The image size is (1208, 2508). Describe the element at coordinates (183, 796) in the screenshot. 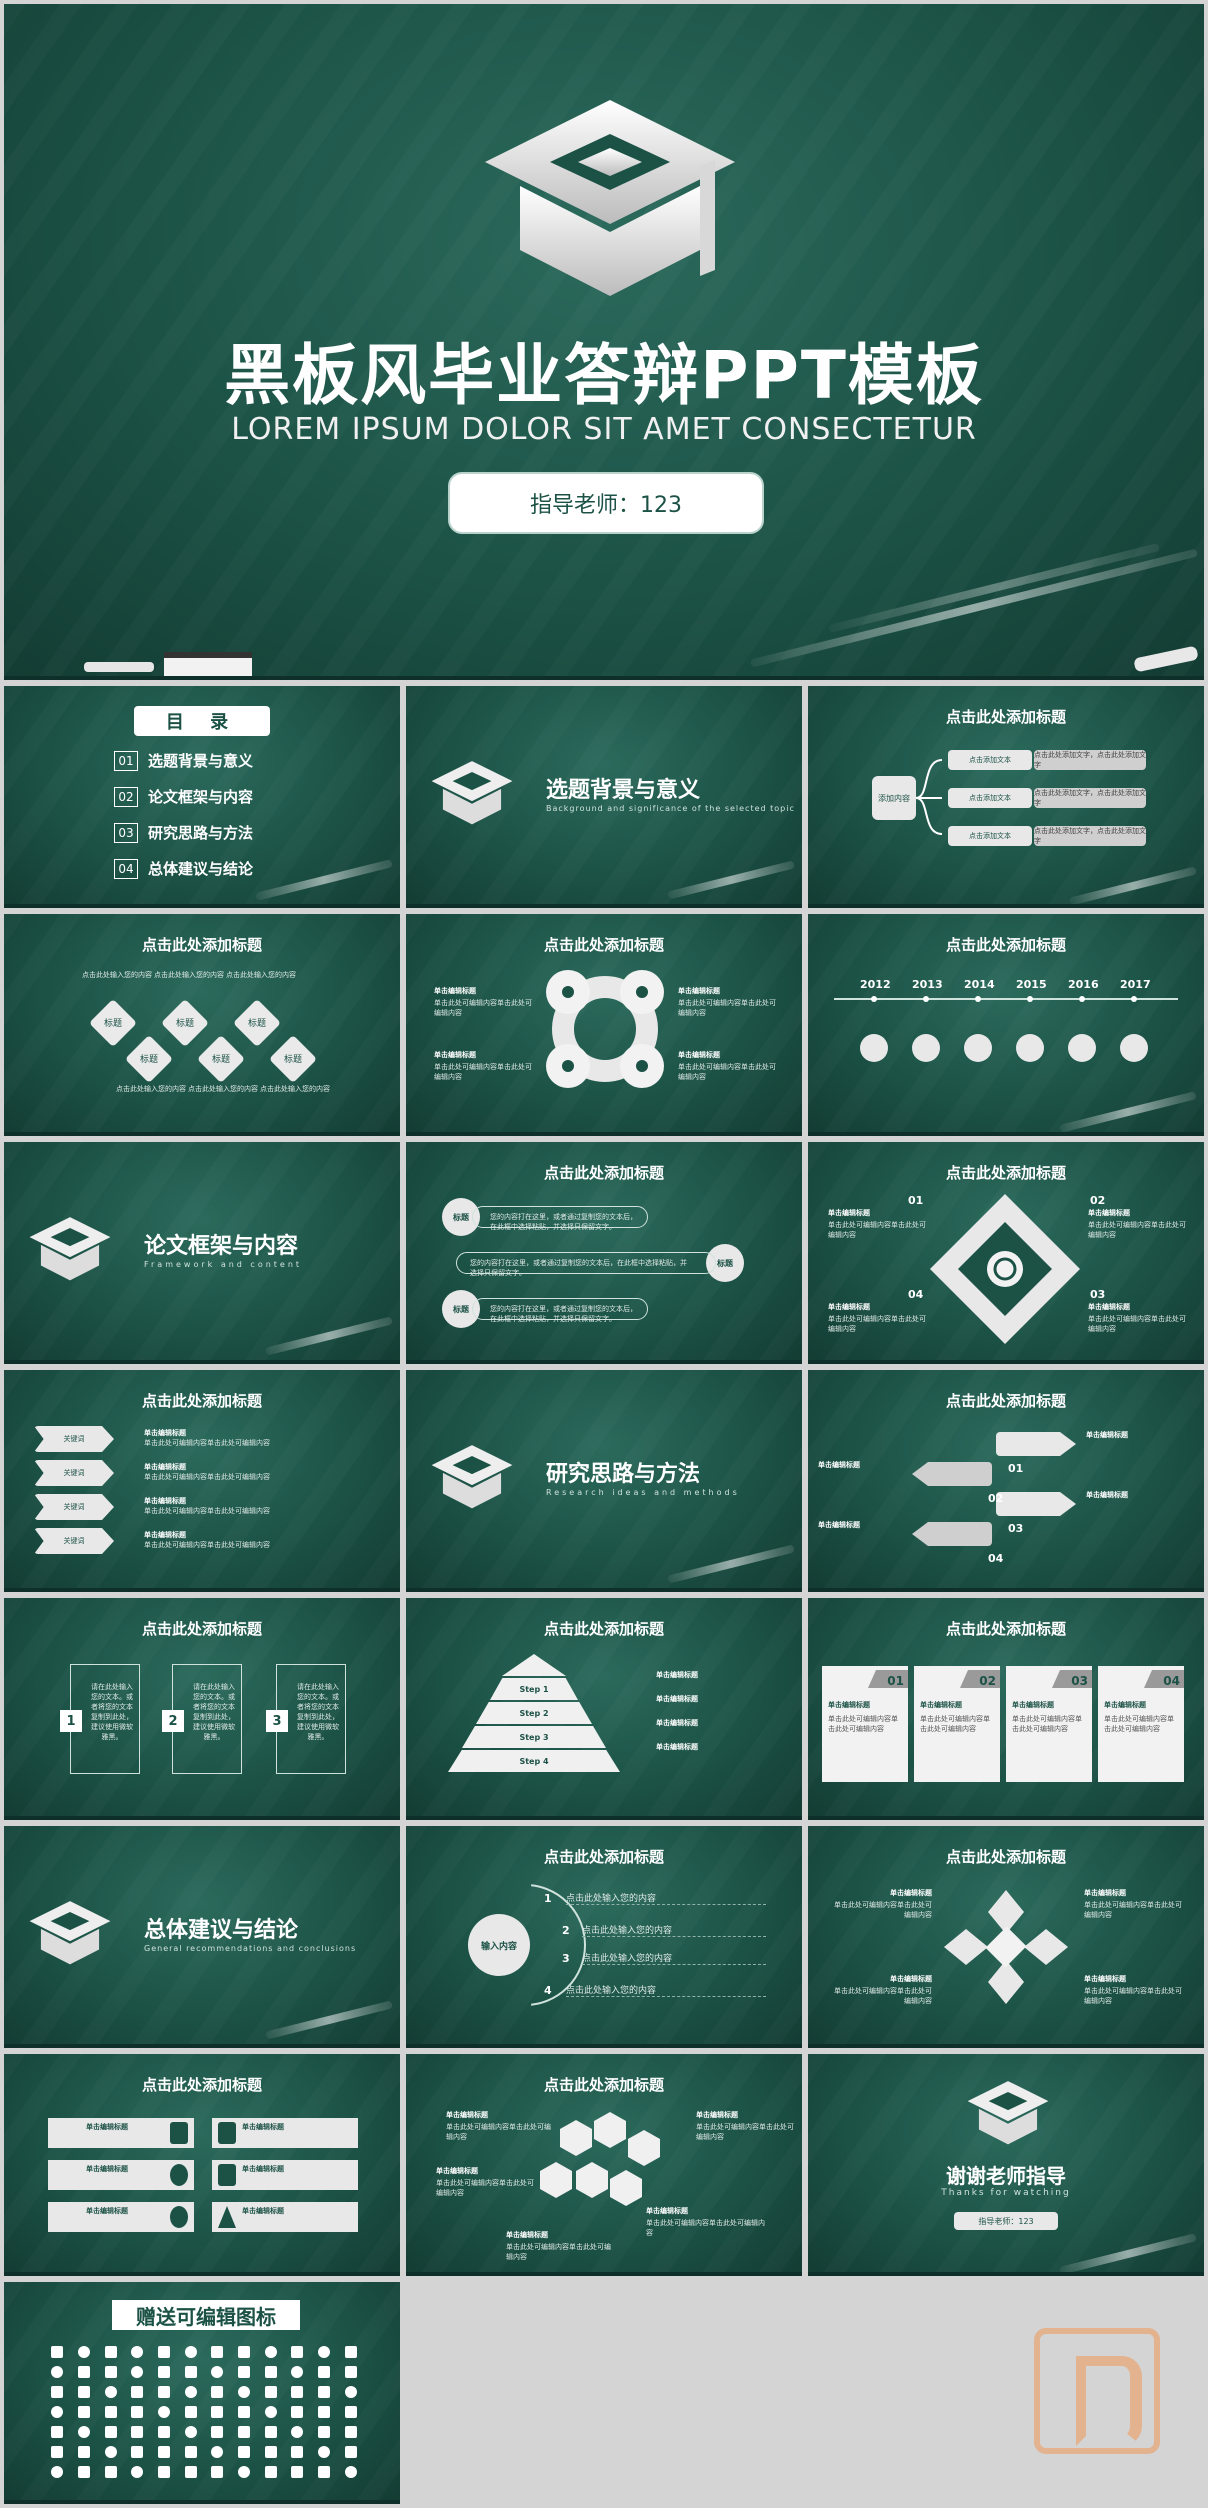

I see `toc-item: 02 论文框架与内容` at that location.